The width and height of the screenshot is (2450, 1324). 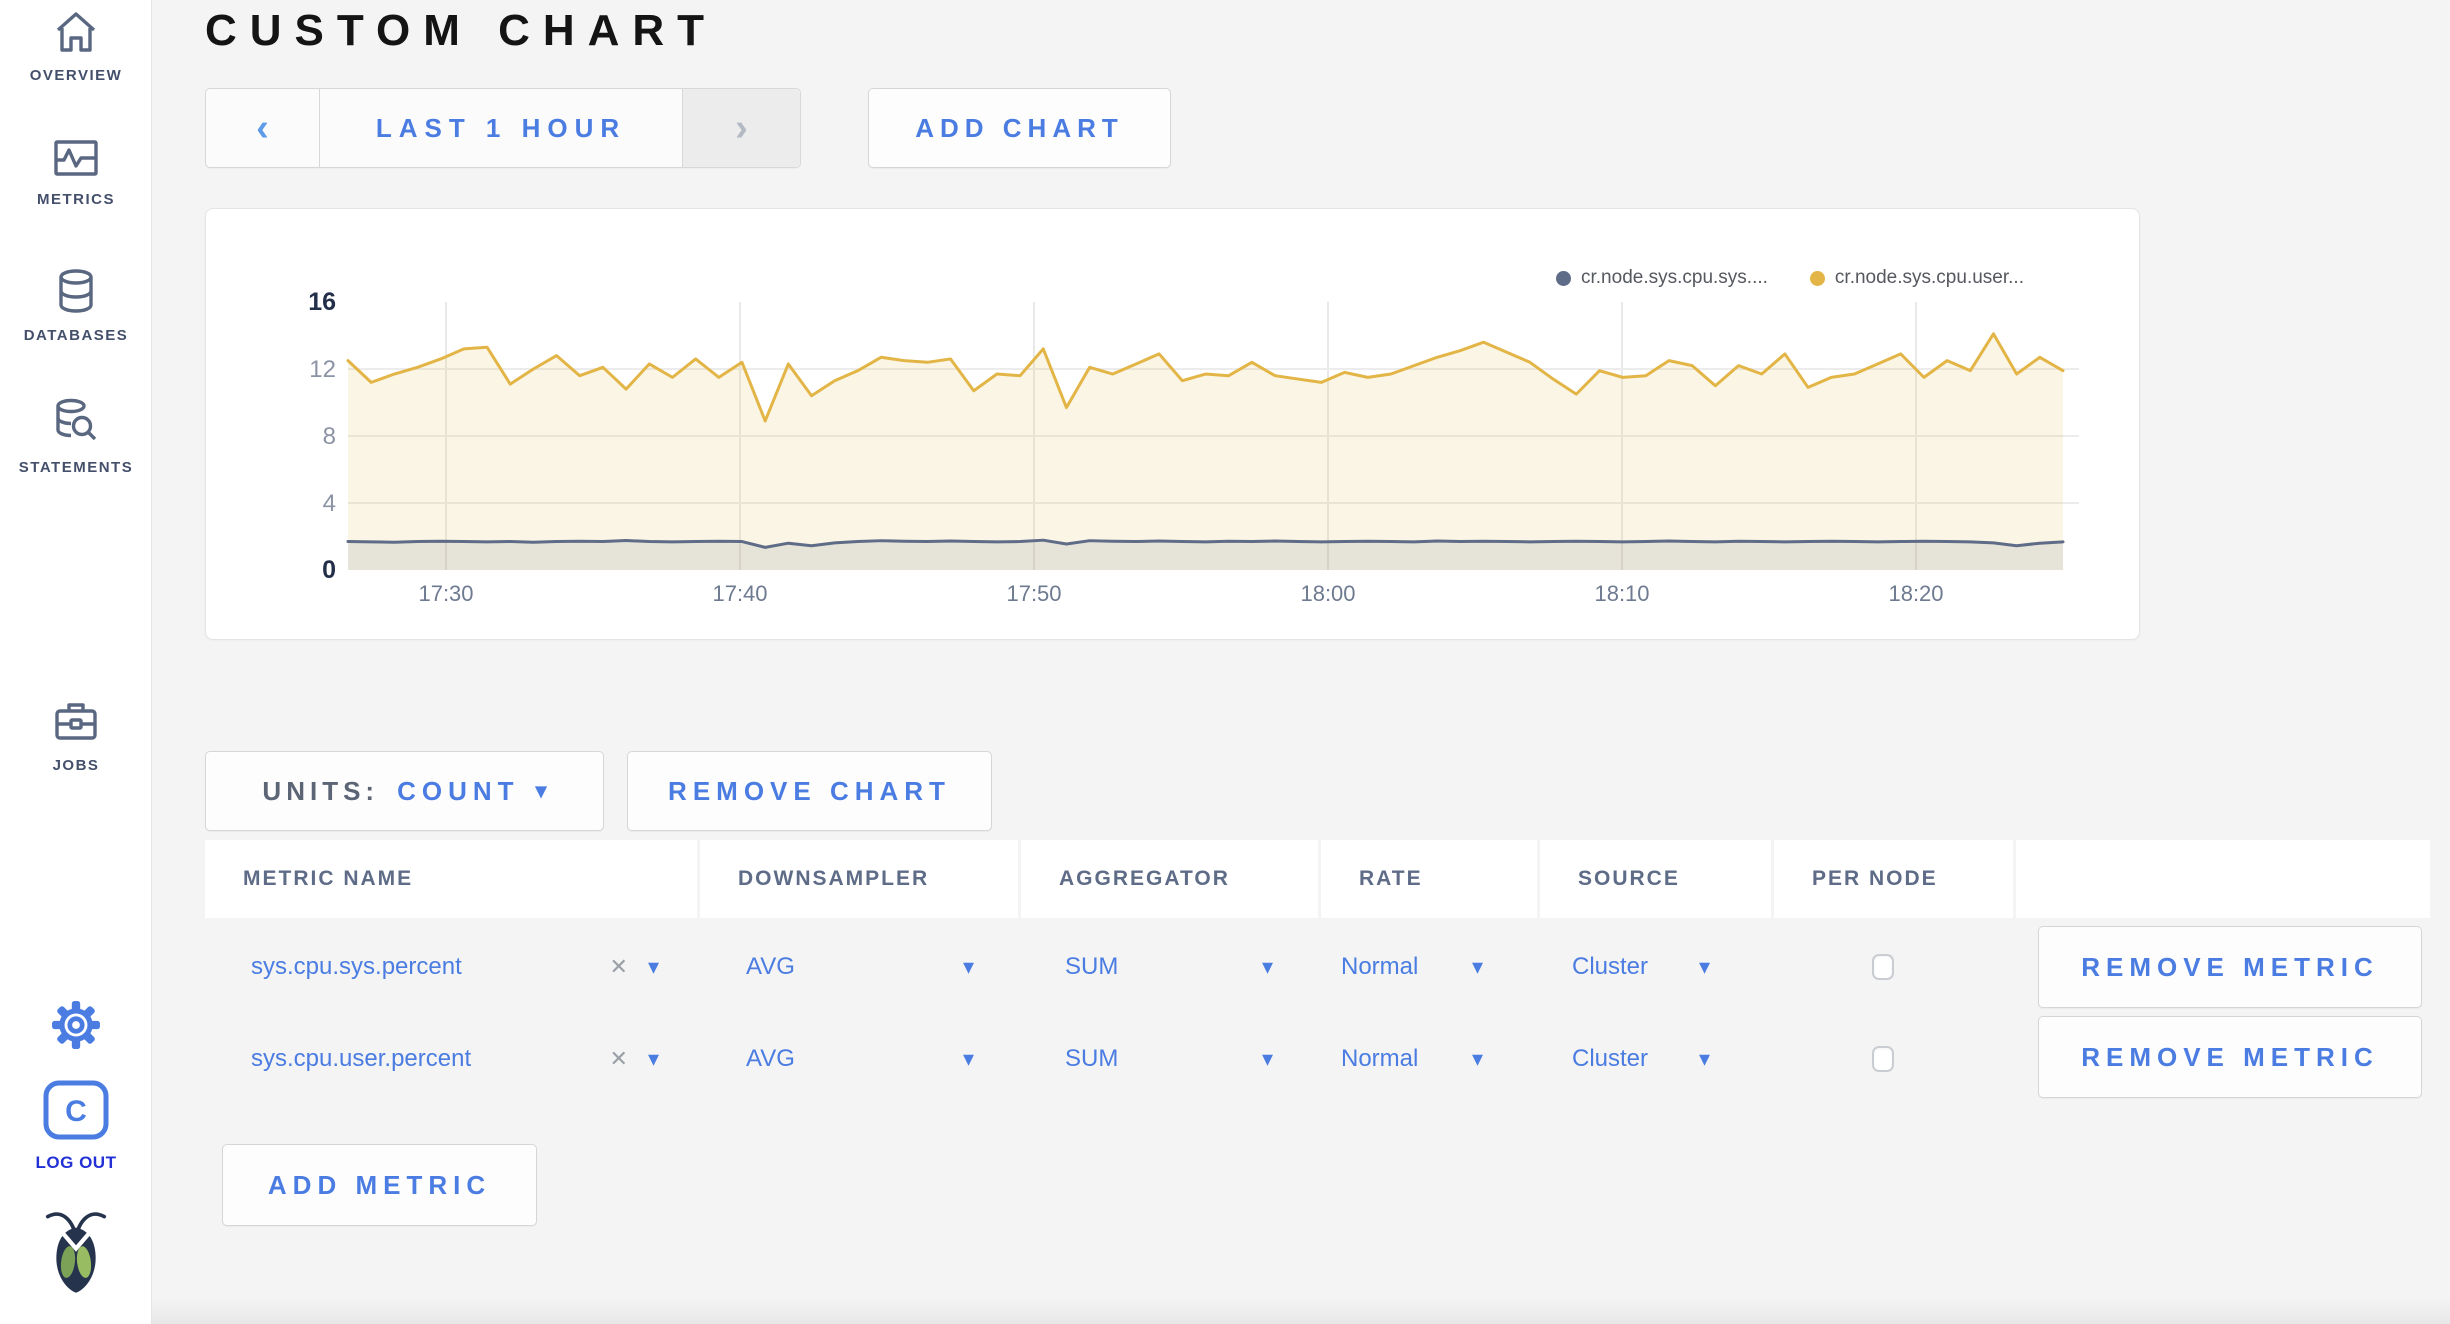 I want to click on time-range-next-button: ›, so click(x=741, y=128).